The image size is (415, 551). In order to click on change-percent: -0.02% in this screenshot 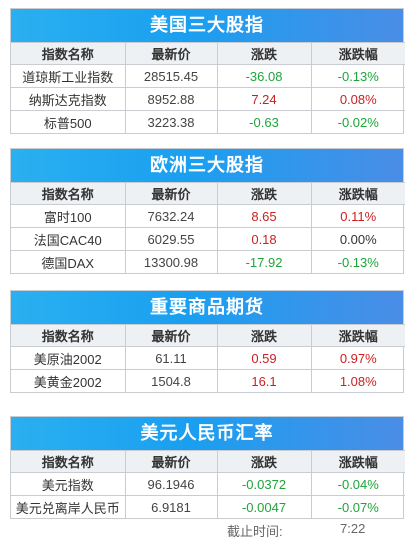, I will do `click(358, 121)`.